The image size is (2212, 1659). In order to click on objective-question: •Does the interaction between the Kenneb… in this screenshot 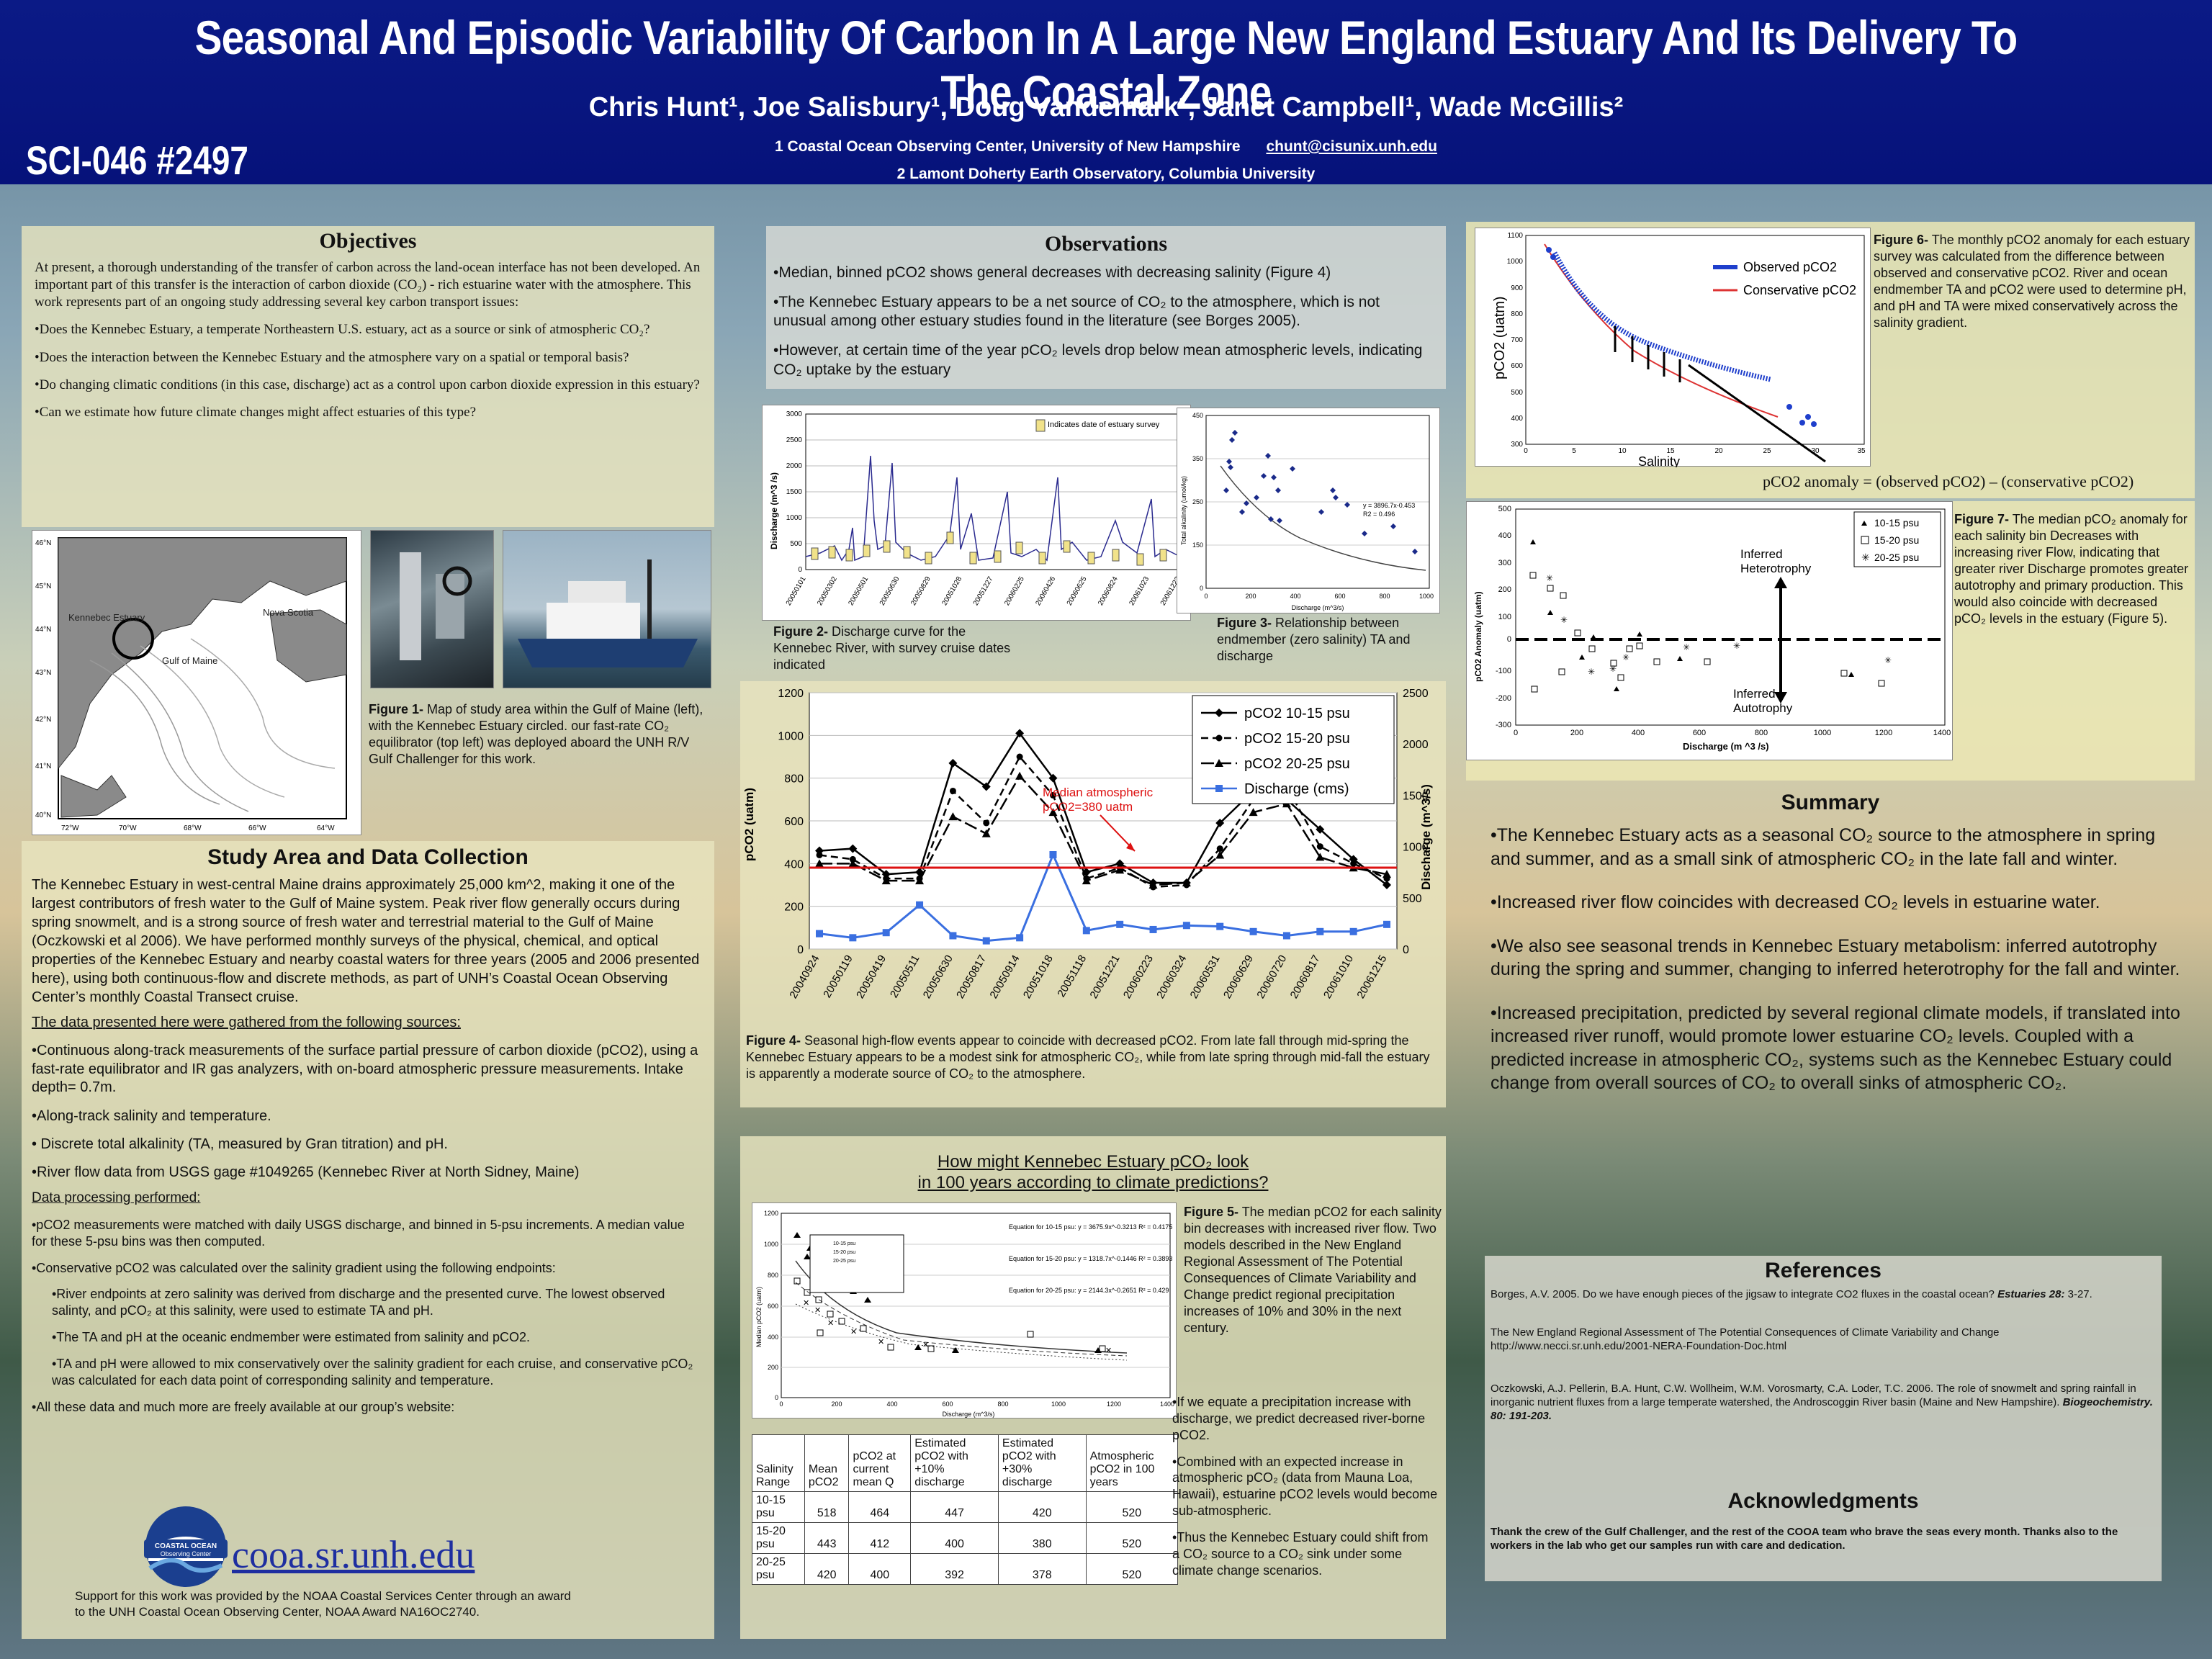, I will do `click(332, 357)`.